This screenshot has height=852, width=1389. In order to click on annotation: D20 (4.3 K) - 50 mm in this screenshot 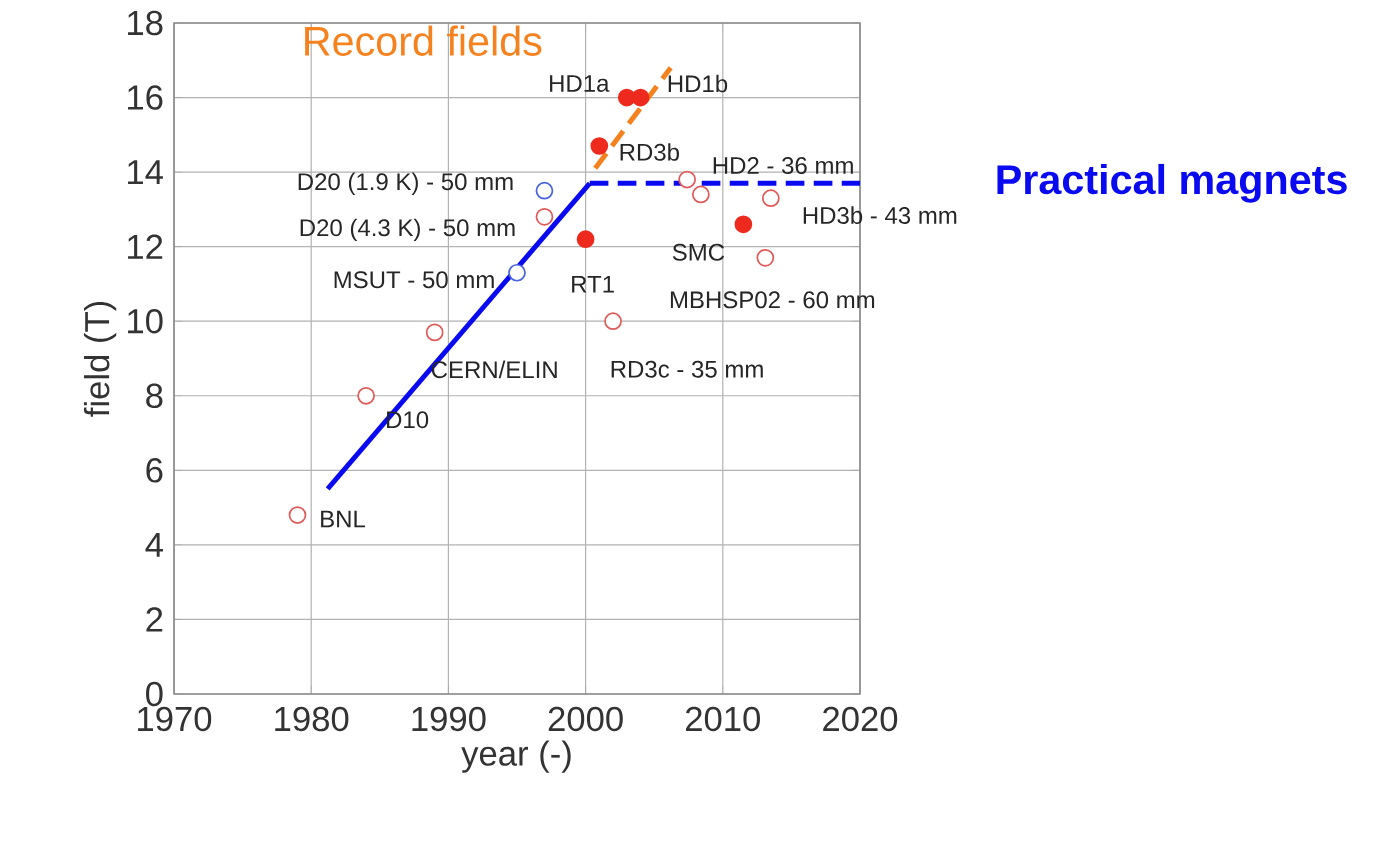, I will do `click(407, 230)`.